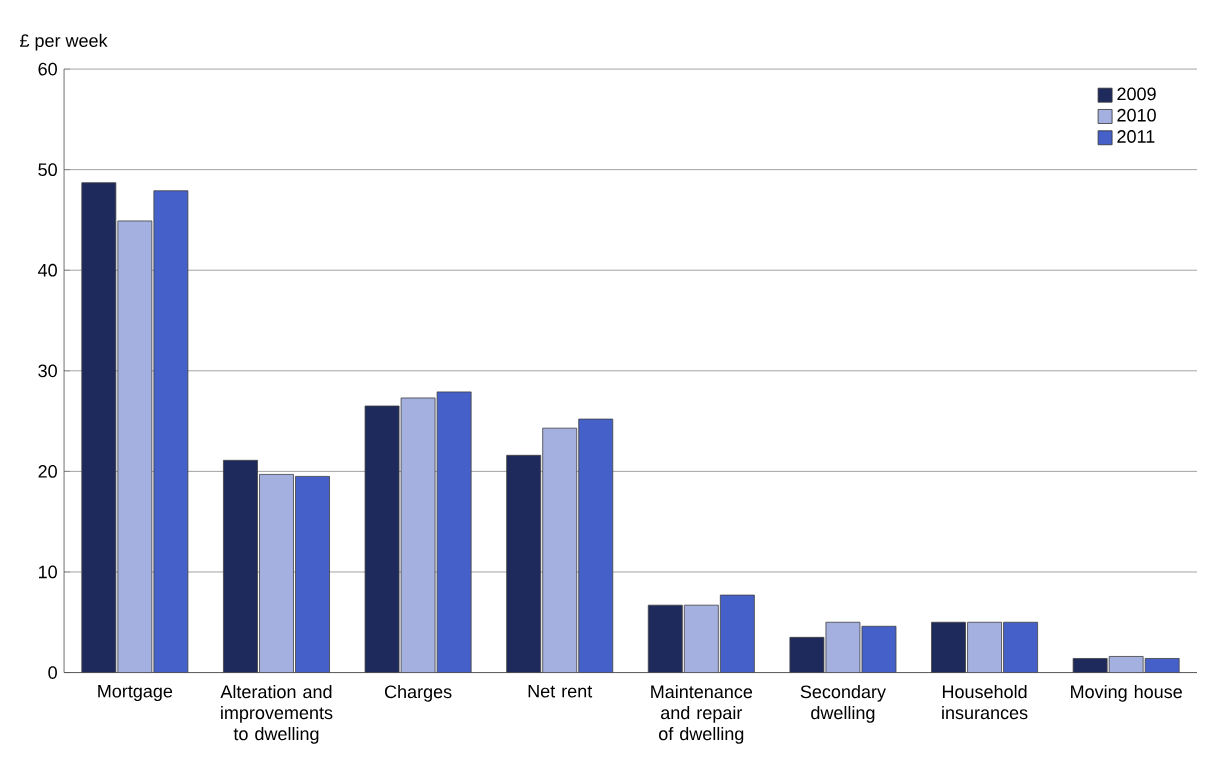 The image size is (1225, 783). Describe the element at coordinates (47, 471) in the screenshot. I see `y-tick-label: 20` at that location.